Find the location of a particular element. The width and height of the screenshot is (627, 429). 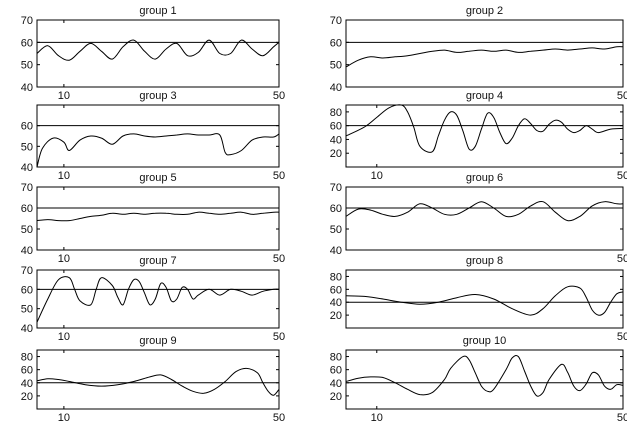

panel-10-ytick-label: 80 is located at coordinates (336, 358).